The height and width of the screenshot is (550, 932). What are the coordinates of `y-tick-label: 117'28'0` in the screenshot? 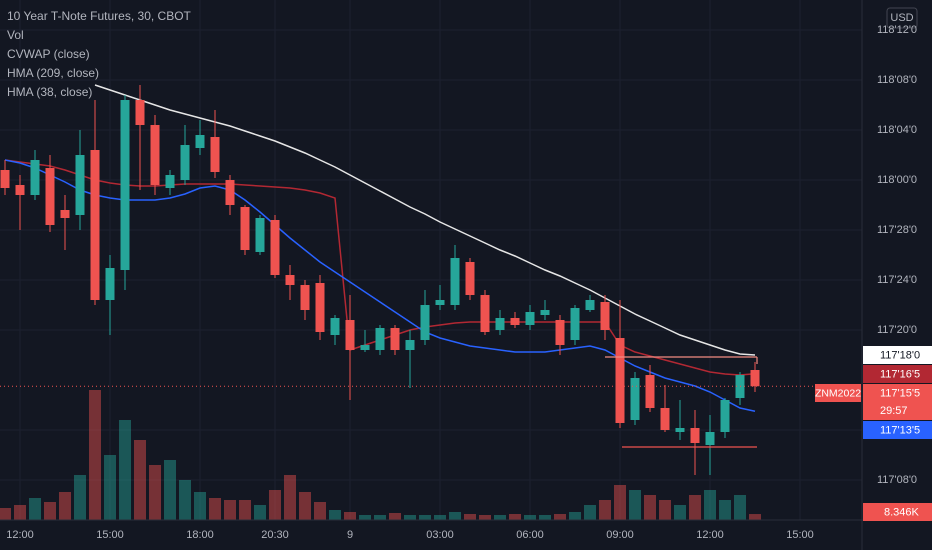 It's located at (897, 230).